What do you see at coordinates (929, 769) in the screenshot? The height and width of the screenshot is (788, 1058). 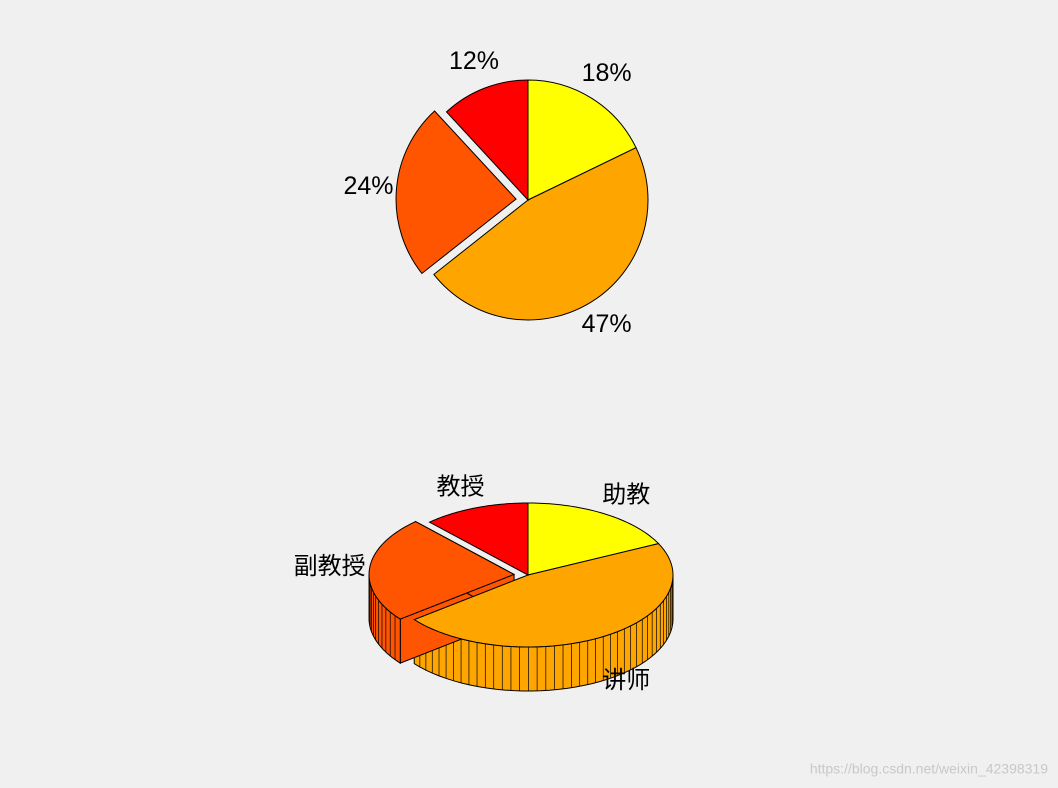 I see `watermark: https://blog.csdn.net/weixin_42398319` at bounding box center [929, 769].